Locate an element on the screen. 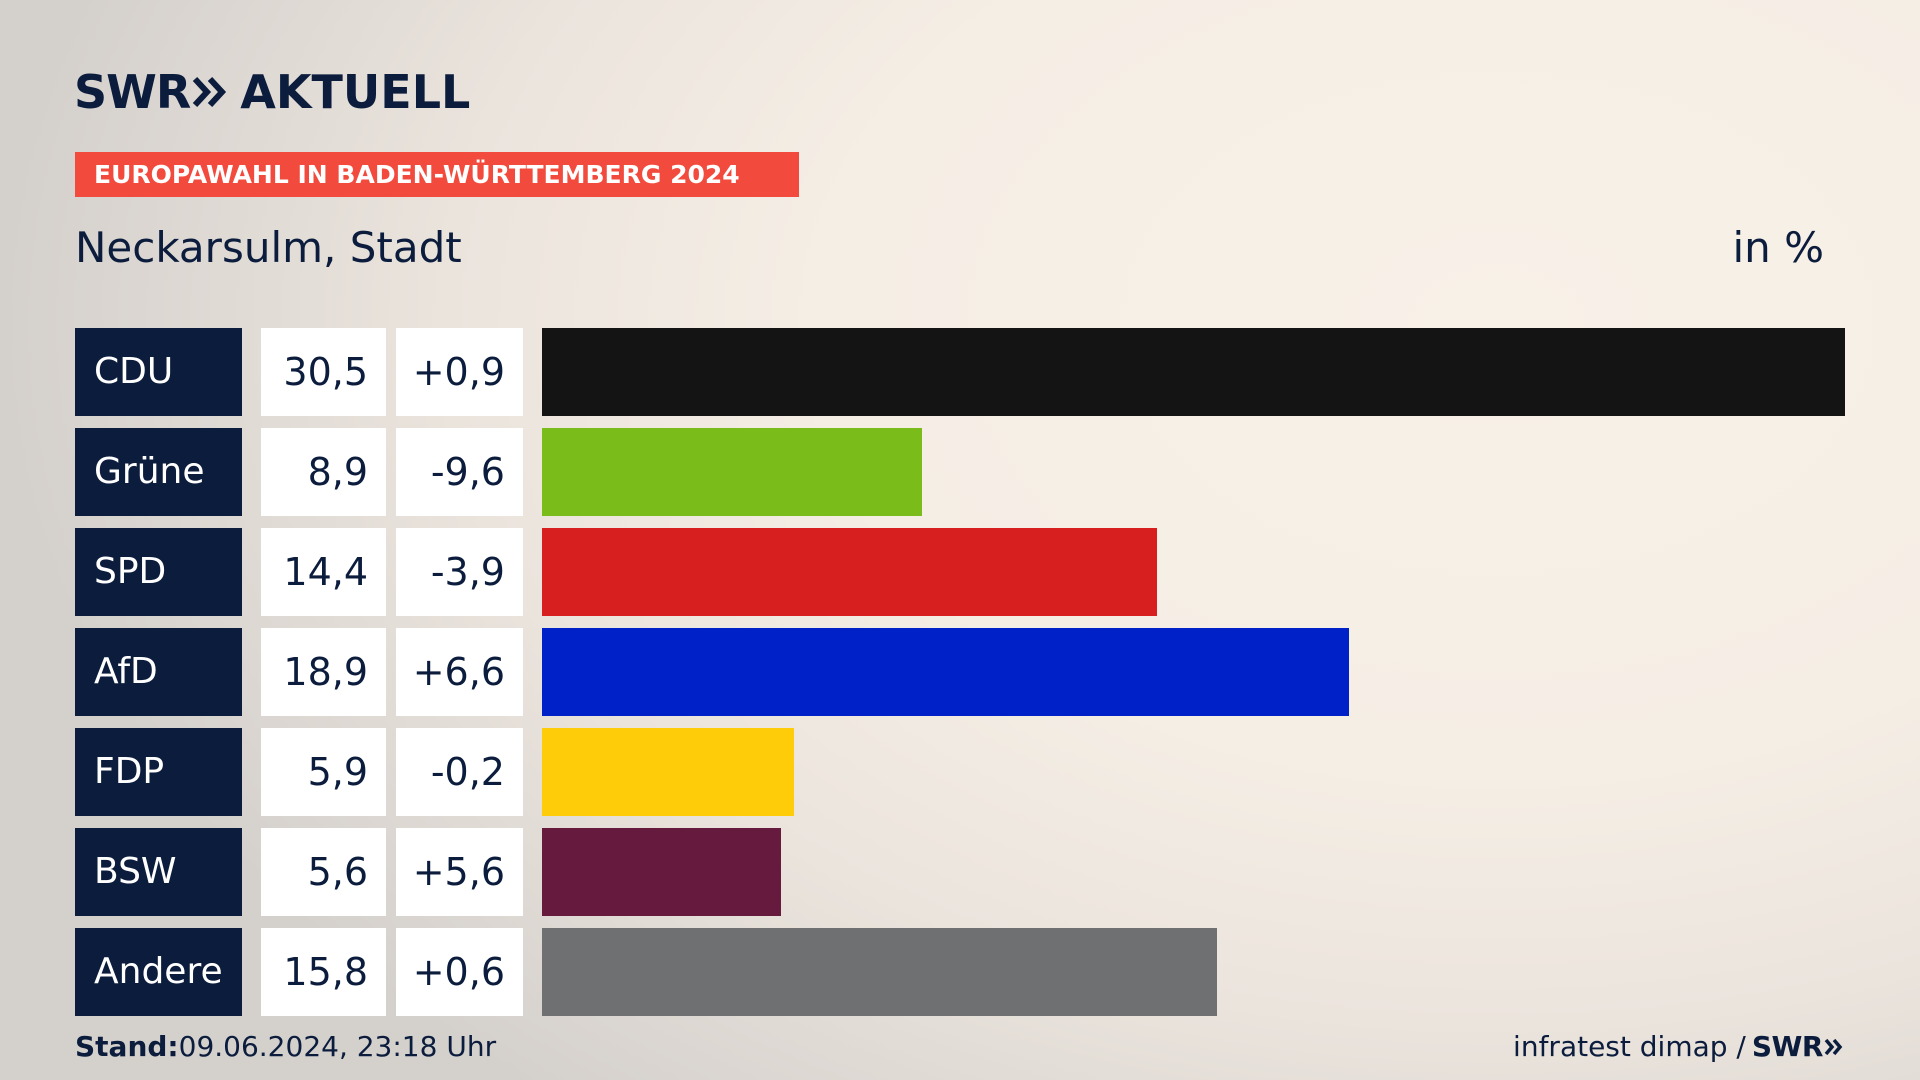  result-row: AfD 18,9 +6,6 is located at coordinates (960, 672).